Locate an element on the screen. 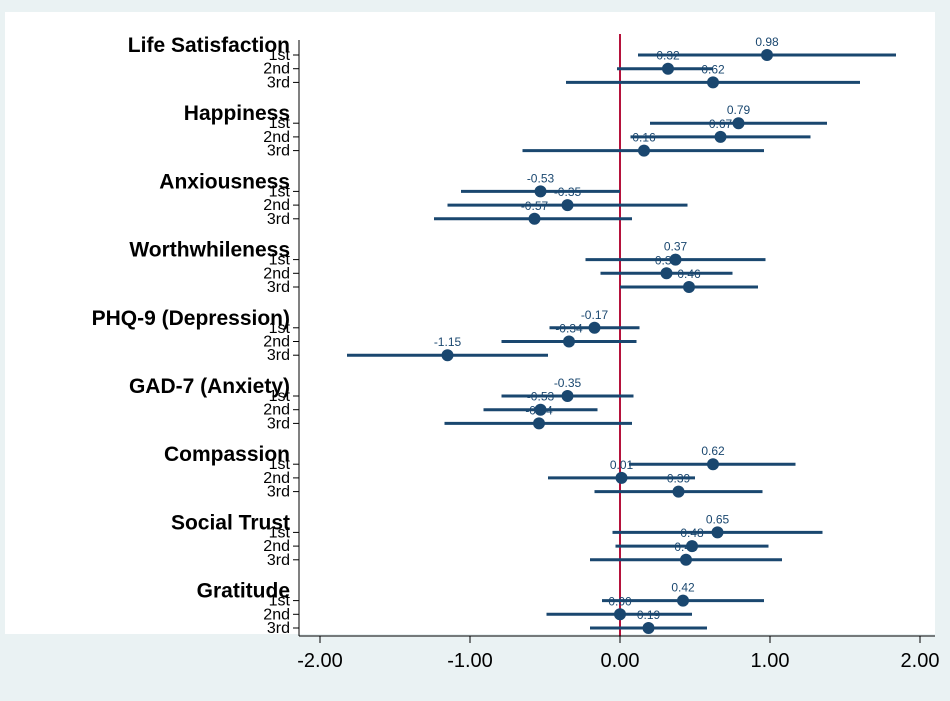 The height and width of the screenshot is (701, 950). group-label: Social Trust is located at coordinates (230, 522).